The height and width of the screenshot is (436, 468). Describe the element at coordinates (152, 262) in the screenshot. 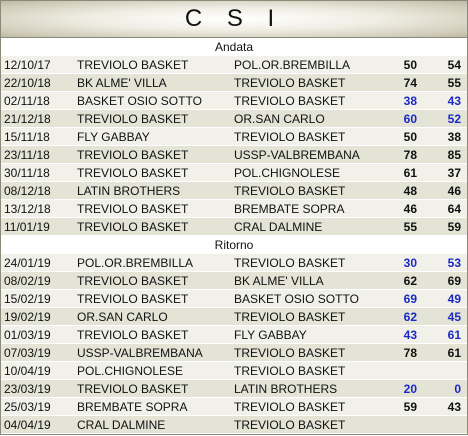

I see `home-team: POL.OR.BREMBILLA` at that location.